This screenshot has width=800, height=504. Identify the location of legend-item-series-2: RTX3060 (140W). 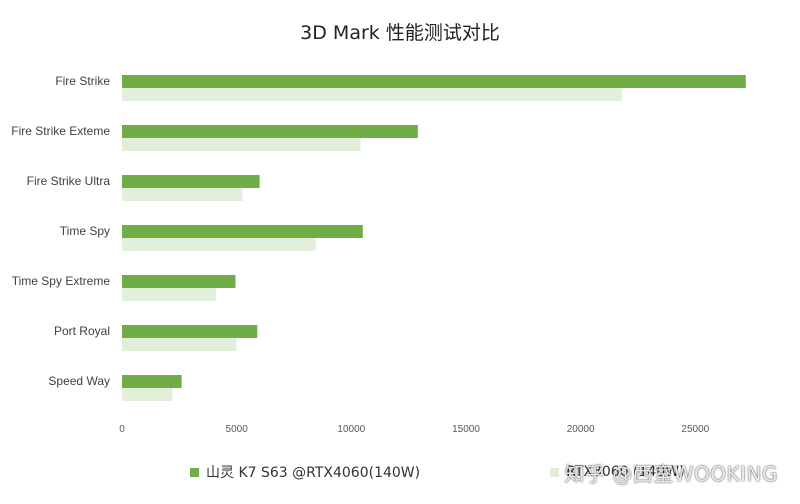
(617, 472).